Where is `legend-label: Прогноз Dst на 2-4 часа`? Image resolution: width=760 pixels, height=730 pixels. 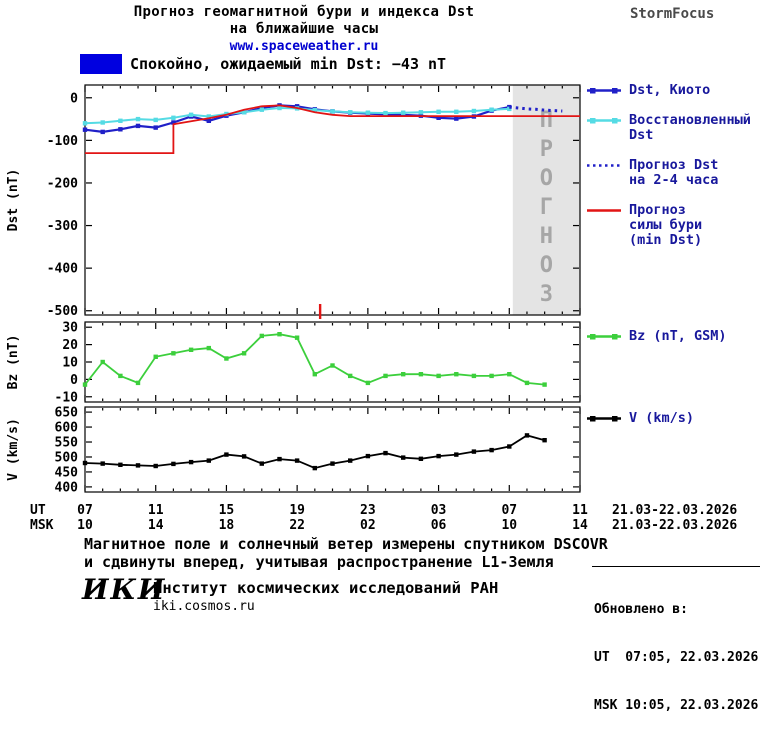 legend-label: Прогноз Dst на 2-4 часа is located at coordinates (674, 172).